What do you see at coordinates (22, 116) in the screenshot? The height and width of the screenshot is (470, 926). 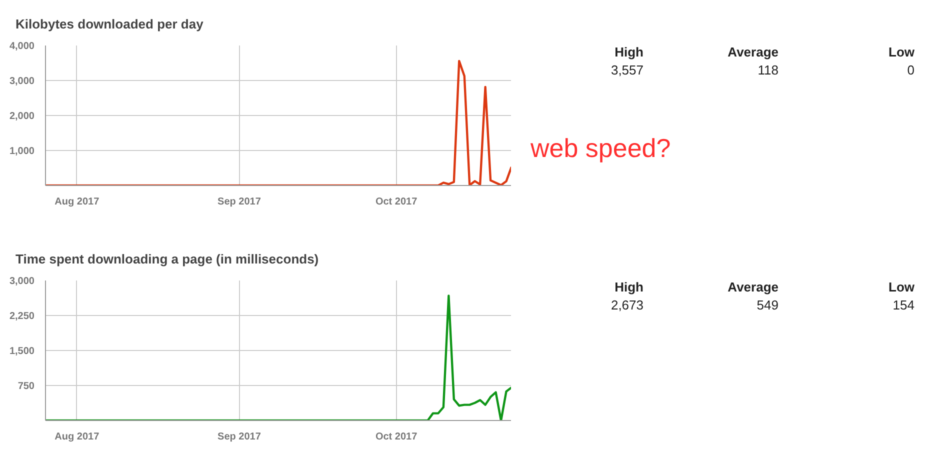 I see `y-tick-label: 2,000` at bounding box center [22, 116].